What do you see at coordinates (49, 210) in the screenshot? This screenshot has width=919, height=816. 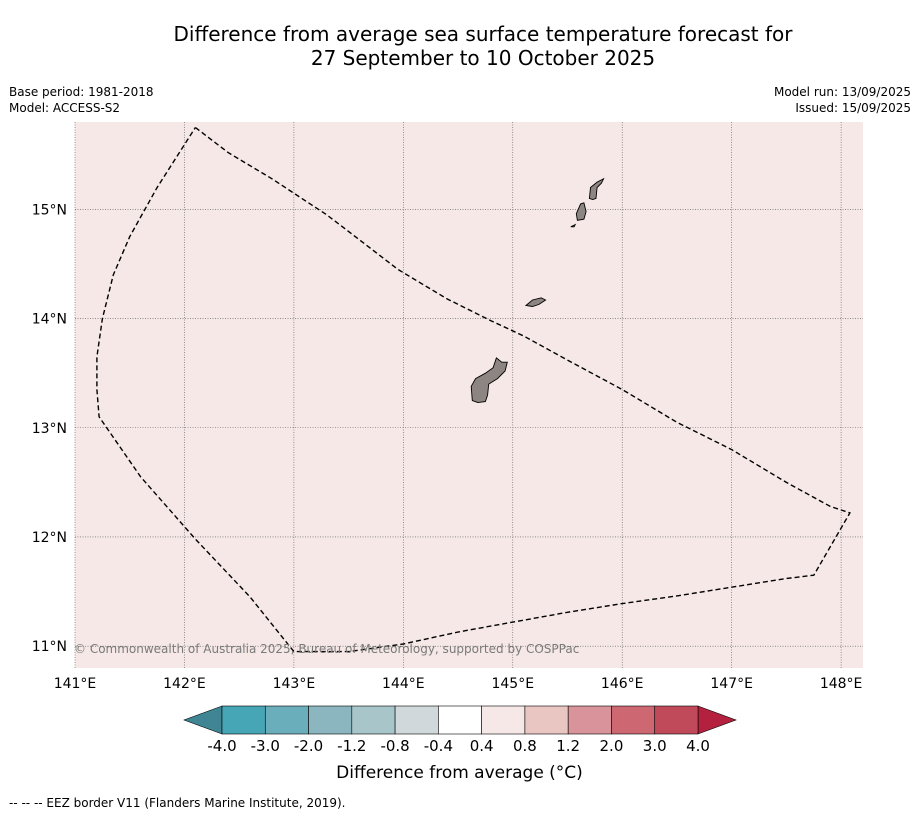 I see `lat-tick-label: 15°N` at bounding box center [49, 210].